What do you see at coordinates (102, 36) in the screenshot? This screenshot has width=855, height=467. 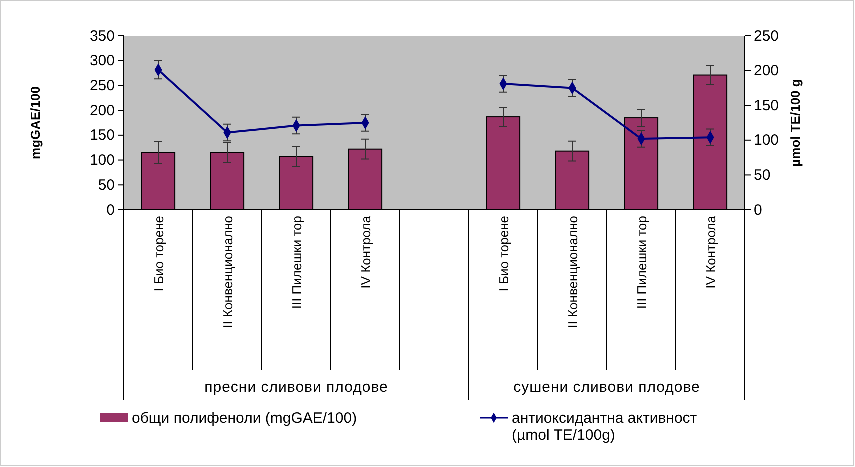 I see `y-tick-label: 350` at bounding box center [102, 36].